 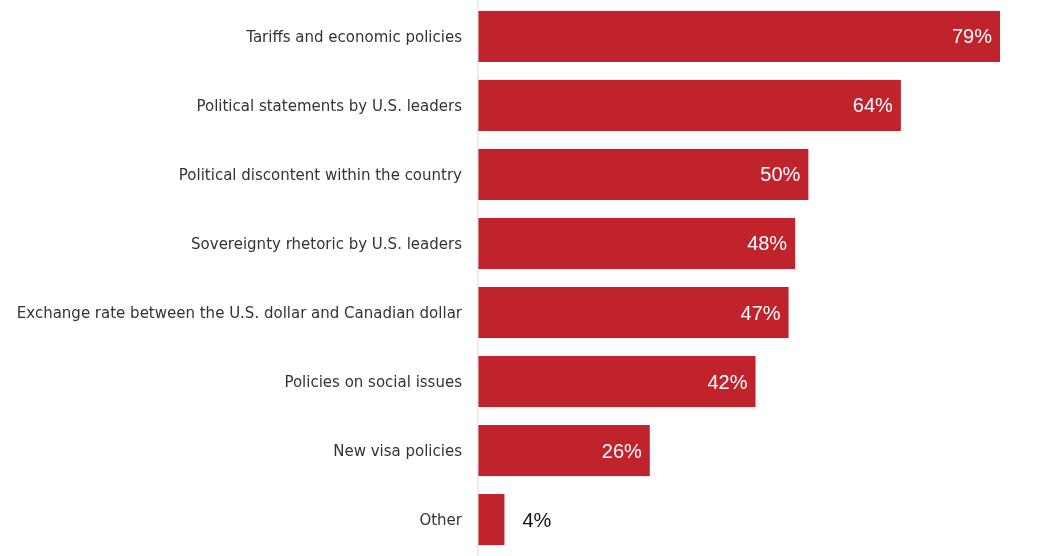 I want to click on data-label: 79%, so click(x=972, y=36).